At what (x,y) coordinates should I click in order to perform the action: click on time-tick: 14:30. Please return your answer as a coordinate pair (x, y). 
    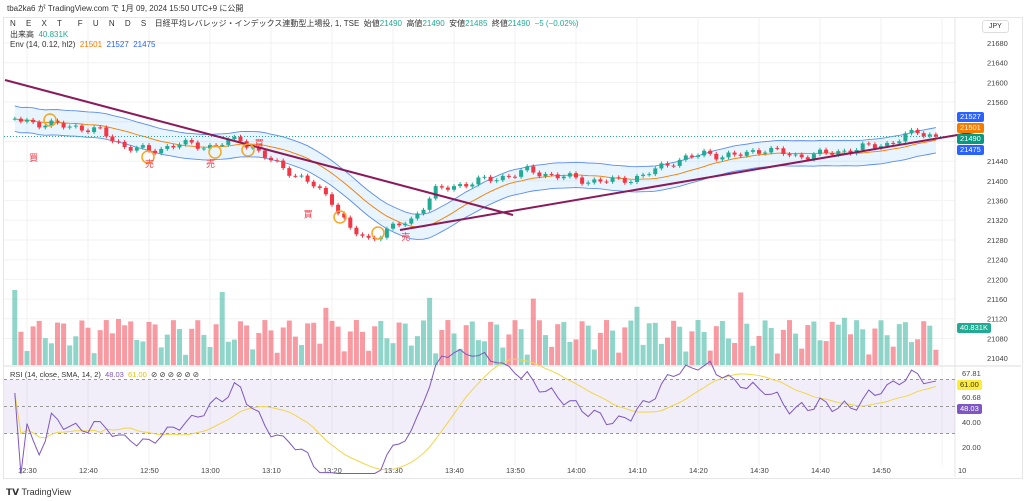
    Looking at the image, I should click on (759, 470).